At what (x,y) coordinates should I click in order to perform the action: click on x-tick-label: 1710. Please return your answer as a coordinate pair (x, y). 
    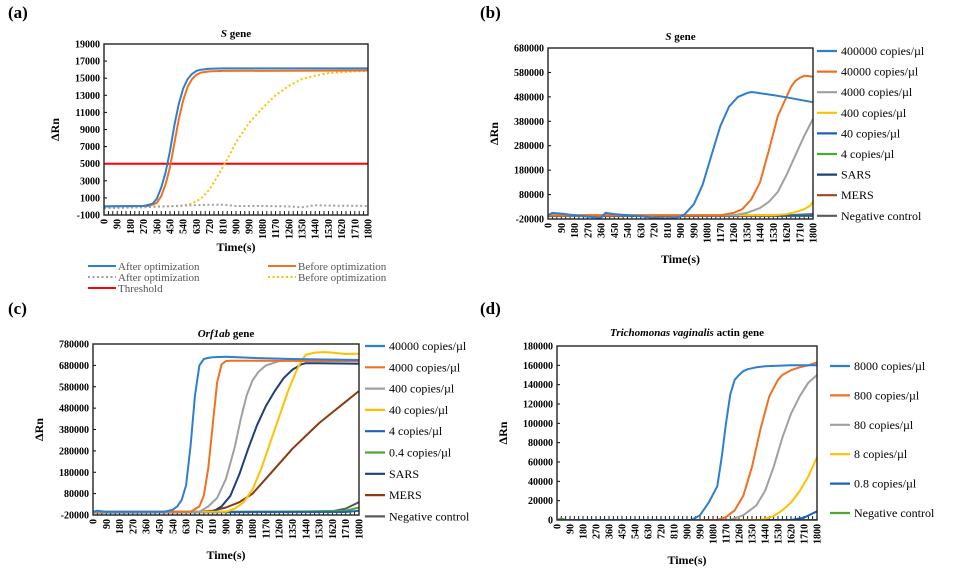
    Looking at the image, I should click on (355, 229).